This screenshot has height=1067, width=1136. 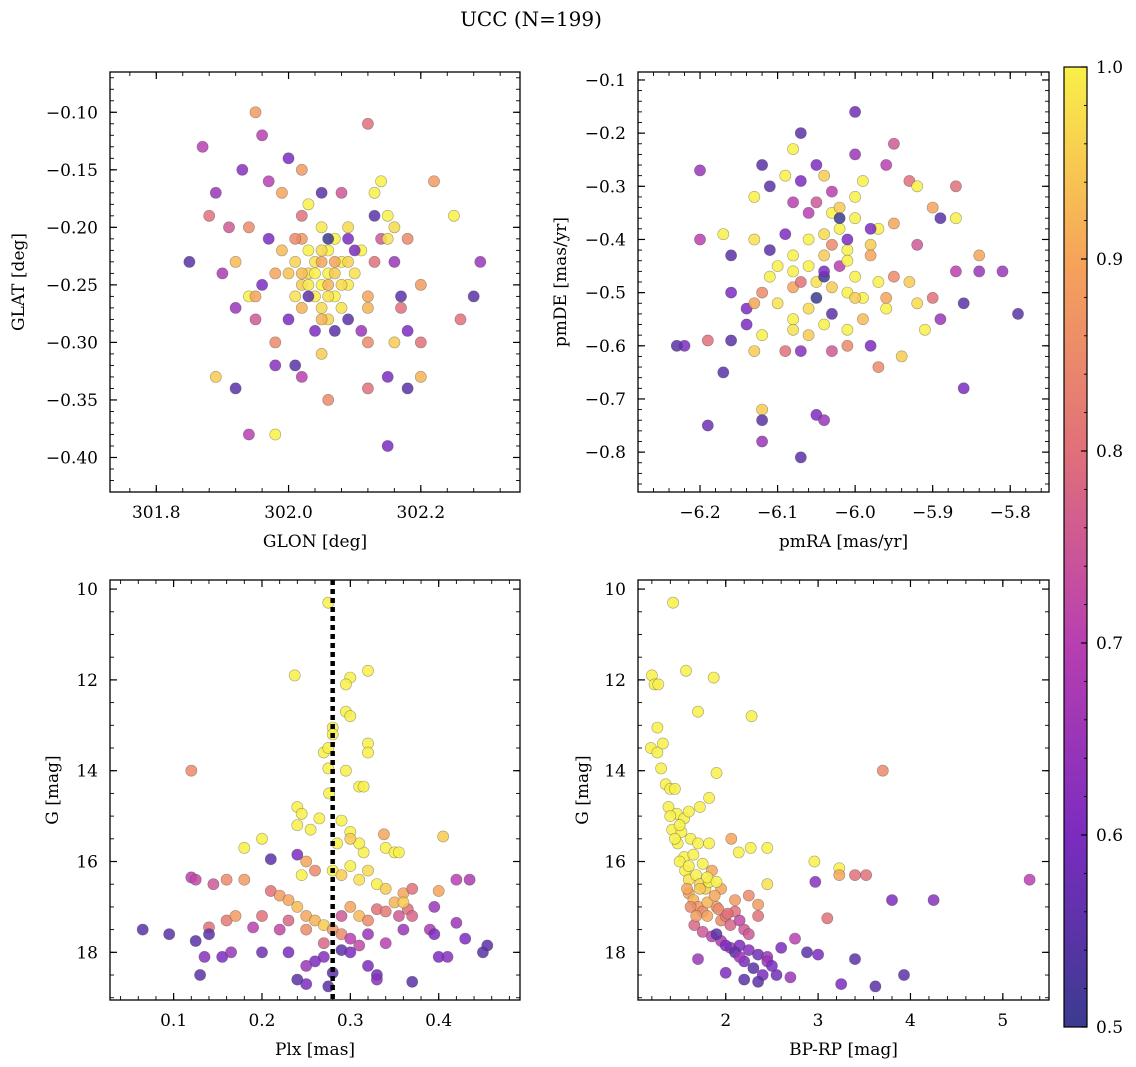 What do you see at coordinates (72, 286) in the screenshot?
I see `y-tick-label: −0.25` at bounding box center [72, 286].